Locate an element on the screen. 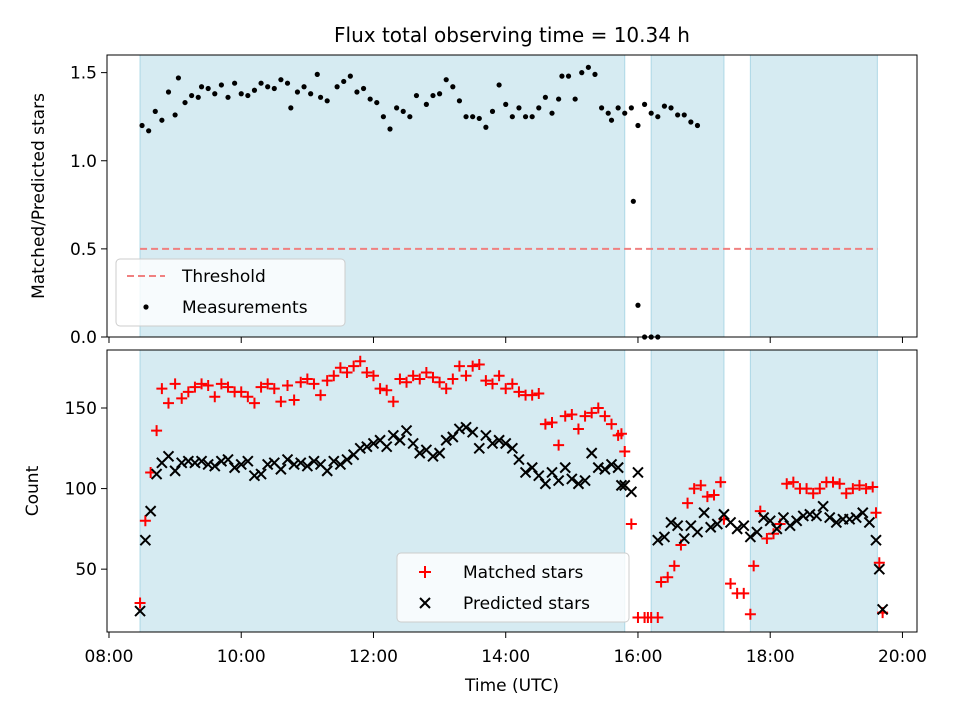  ratio-axis-label: Matched/Predicted stars is located at coordinates (39, 196).